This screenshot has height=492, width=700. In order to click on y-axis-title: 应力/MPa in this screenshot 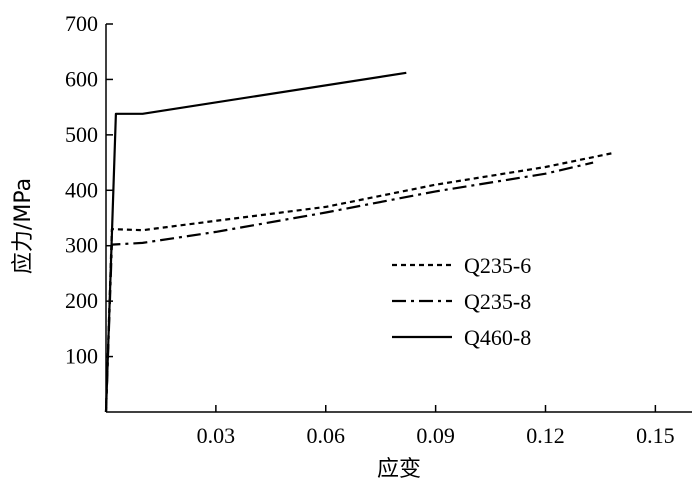, I will do `click(23, 226)`.